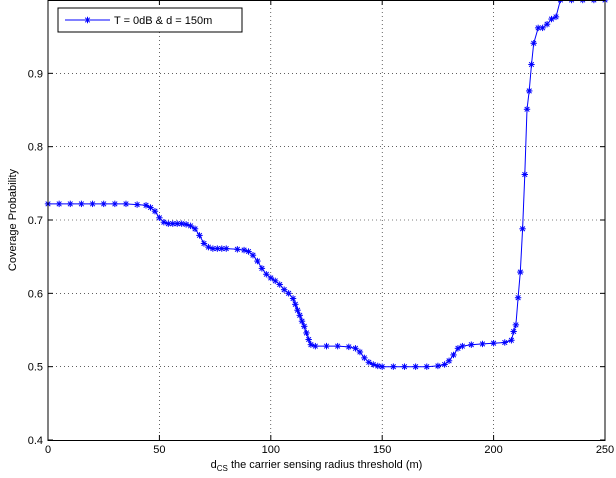 The height and width of the screenshot is (478, 616). Describe the element at coordinates (35, 221) in the screenshot. I see `y-tick-label: 0.7` at that location.